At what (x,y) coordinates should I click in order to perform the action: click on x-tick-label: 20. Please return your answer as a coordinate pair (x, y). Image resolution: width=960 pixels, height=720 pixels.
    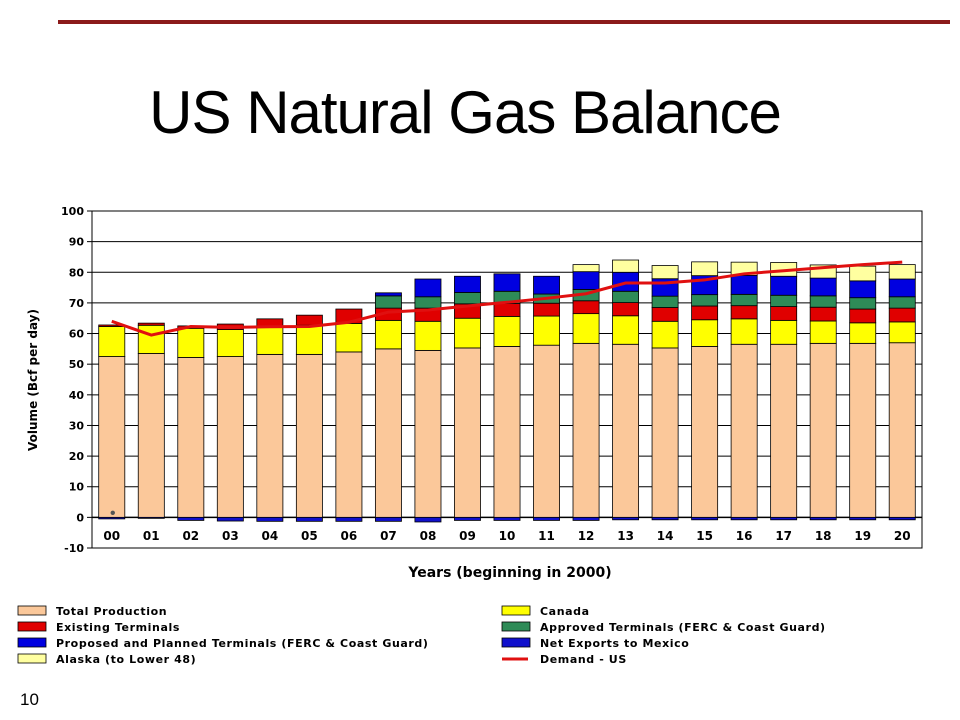
    Looking at the image, I should click on (902, 536).